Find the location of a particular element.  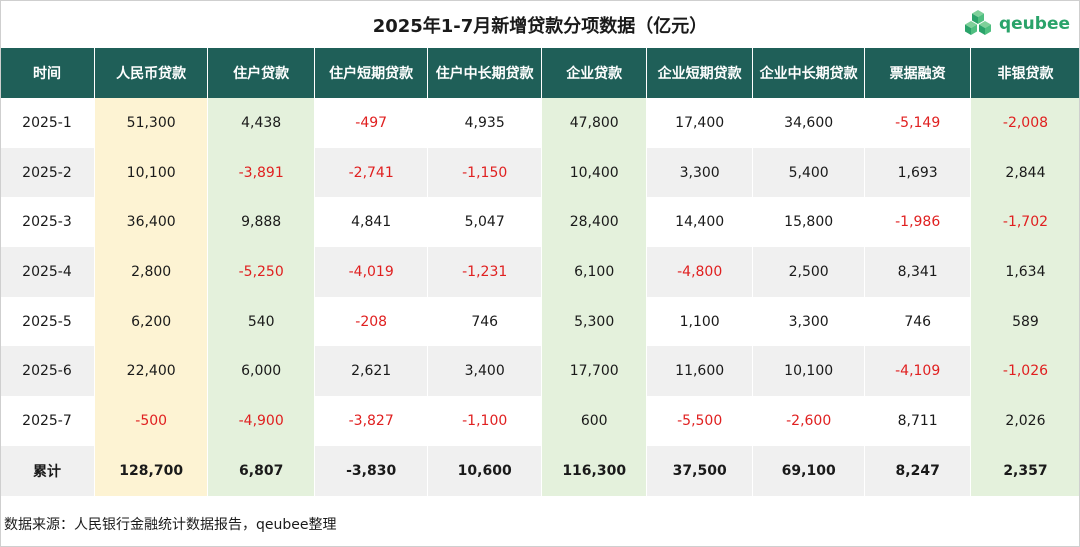

value-cell: -1,100 is located at coordinates (484, 421).